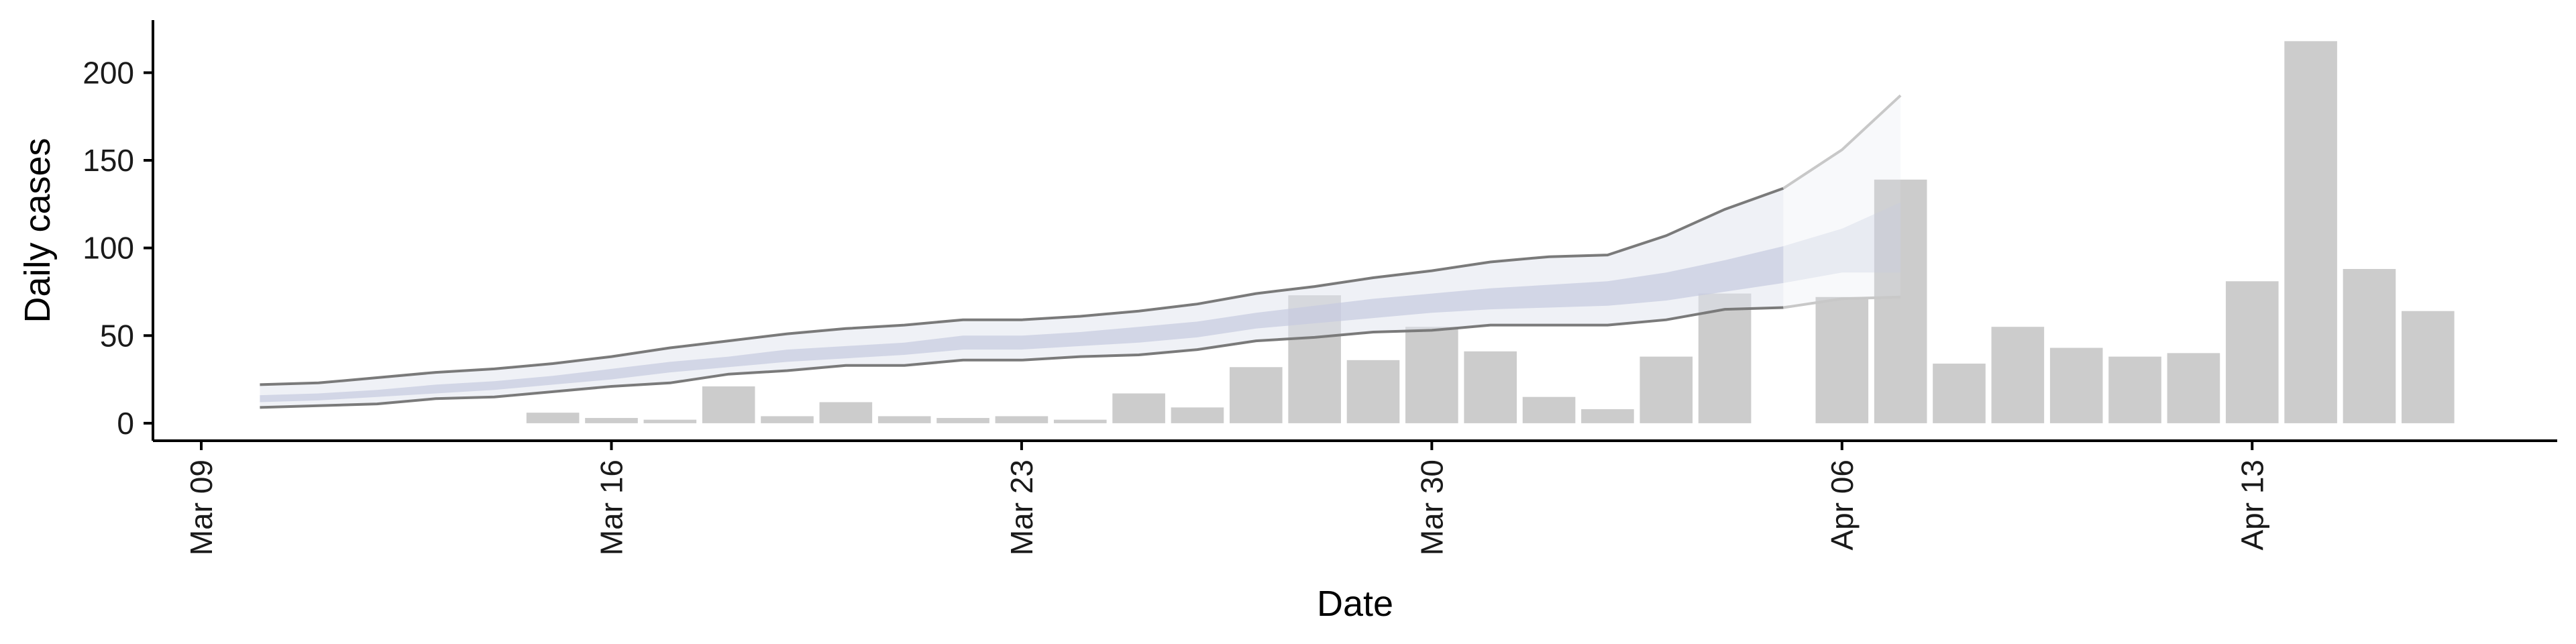 Image resolution: width=2576 pixels, height=644 pixels. I want to click on y-axis: 0 50 100 150 200, so click(118, 230).